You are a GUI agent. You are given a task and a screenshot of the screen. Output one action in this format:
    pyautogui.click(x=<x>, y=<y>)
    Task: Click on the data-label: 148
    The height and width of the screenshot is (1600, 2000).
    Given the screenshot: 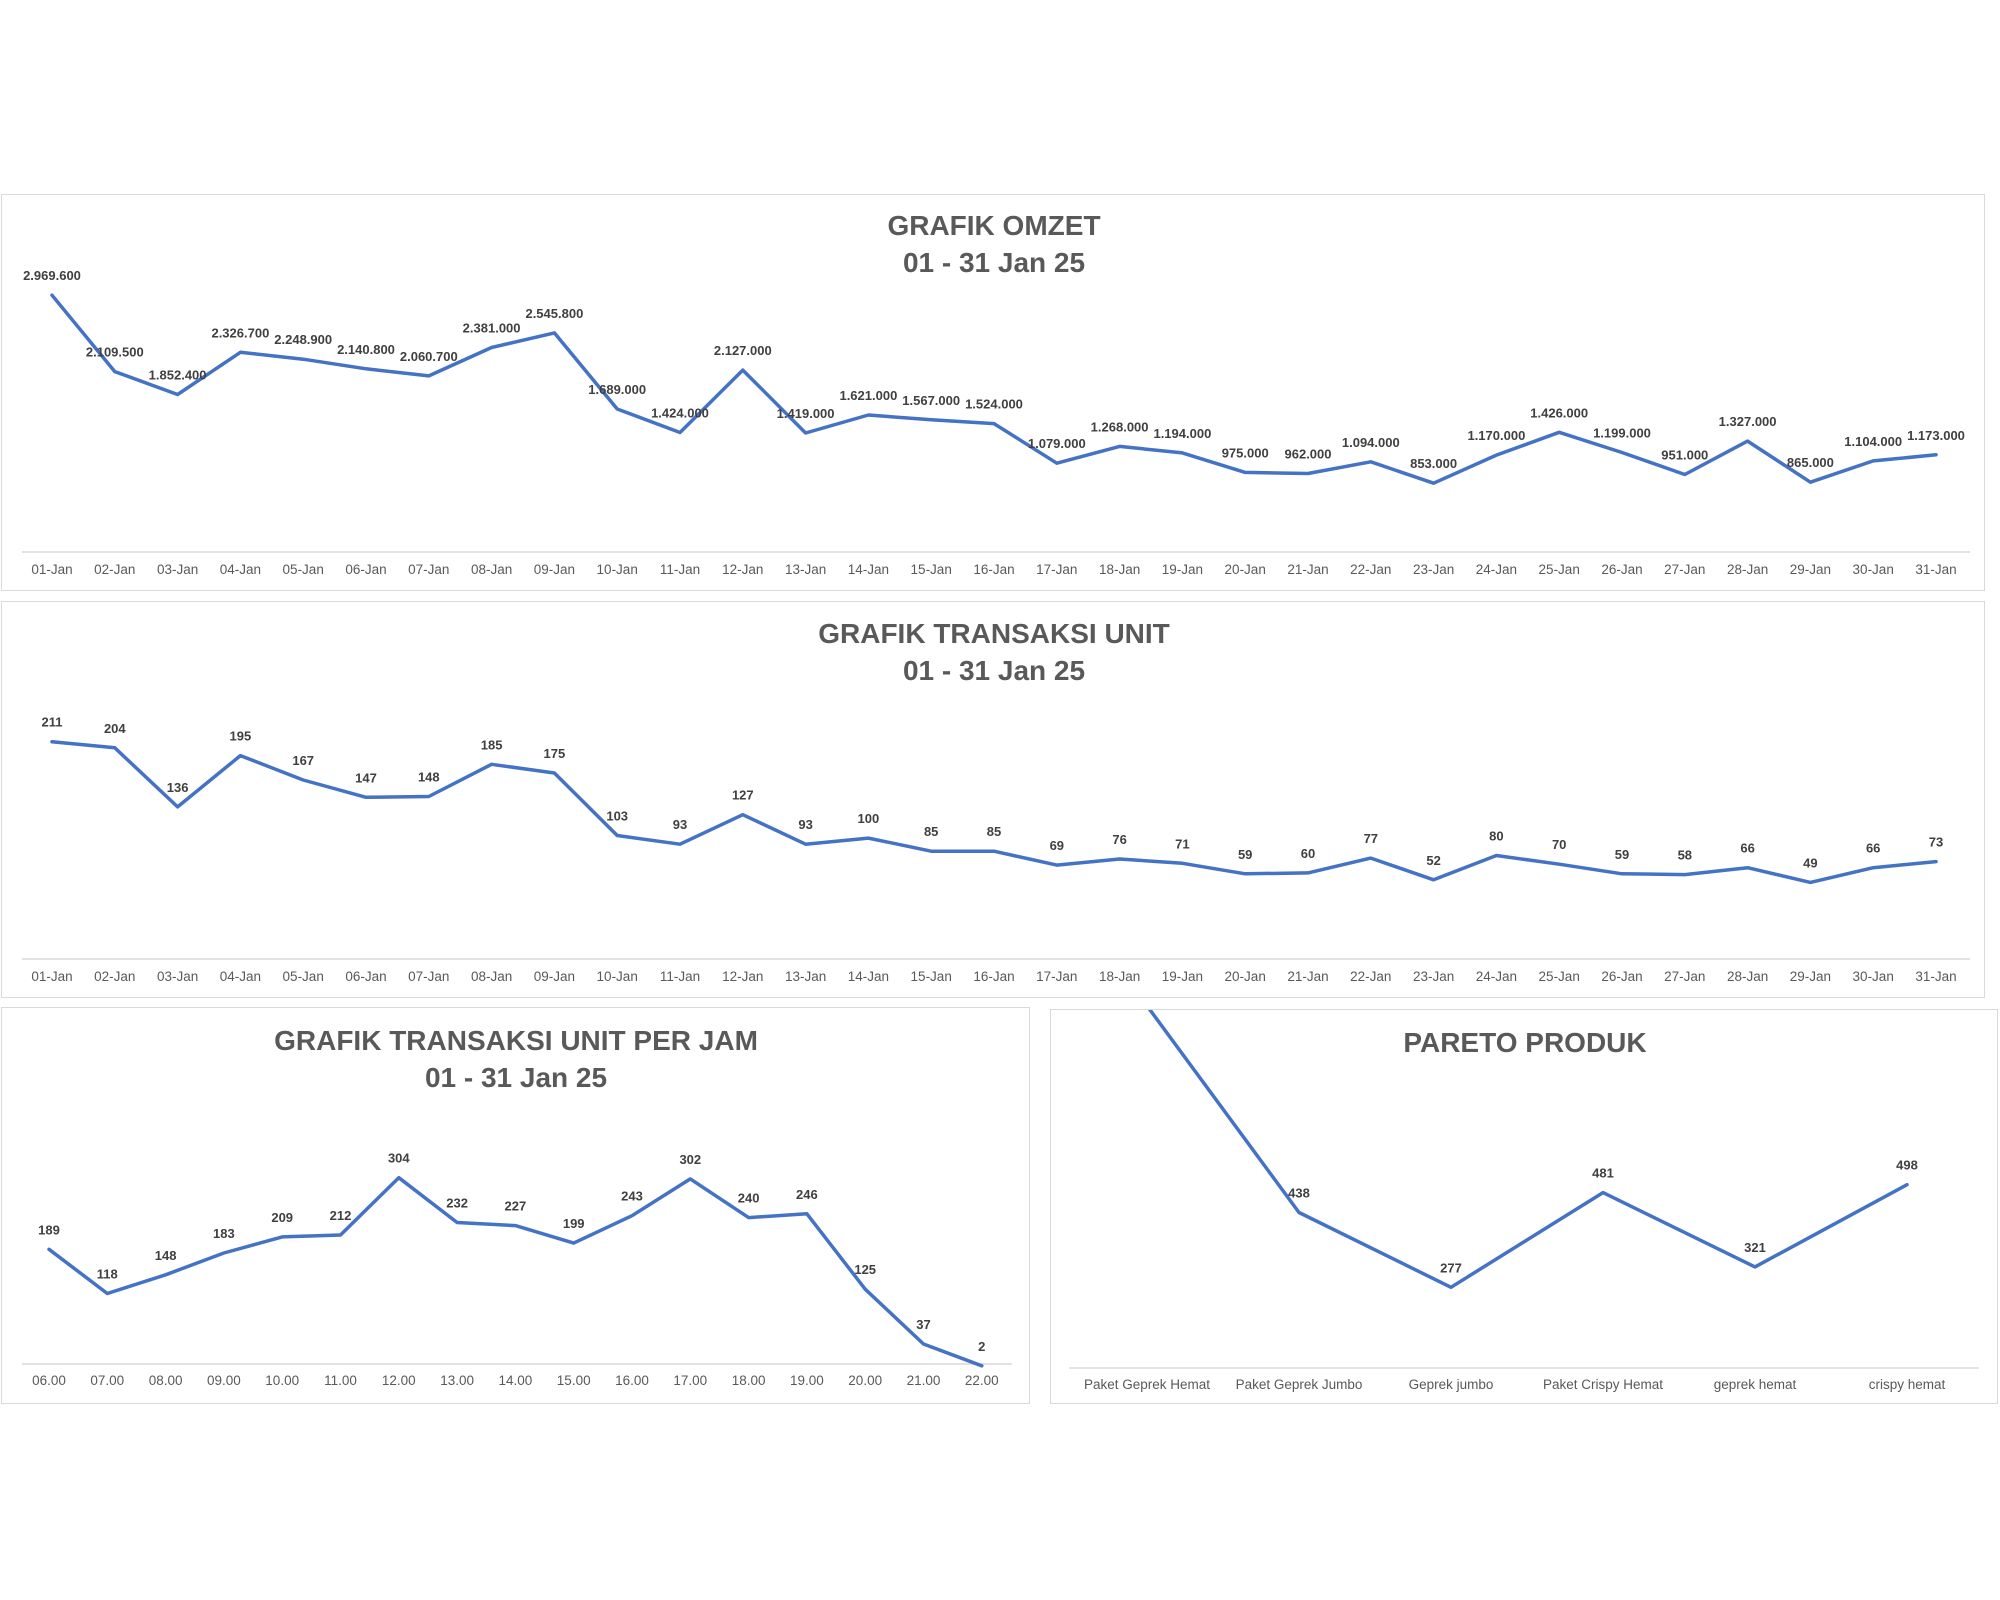 What is the action you would take?
    pyautogui.click(x=166, y=1255)
    